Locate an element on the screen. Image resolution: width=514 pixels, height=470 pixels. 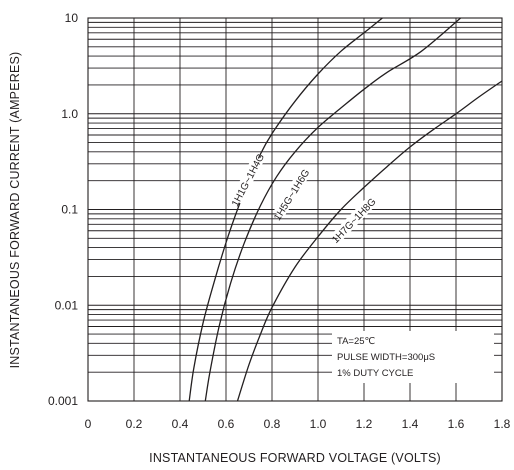
x-tick-label: 1.8 is located at coordinates (502, 424).